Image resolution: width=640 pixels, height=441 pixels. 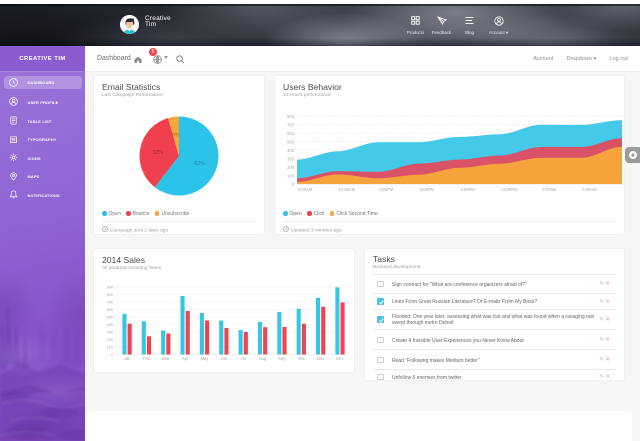 What do you see at coordinates (347, 189) in the screenshot?
I see `svg-text: 12:00AM` at bounding box center [347, 189].